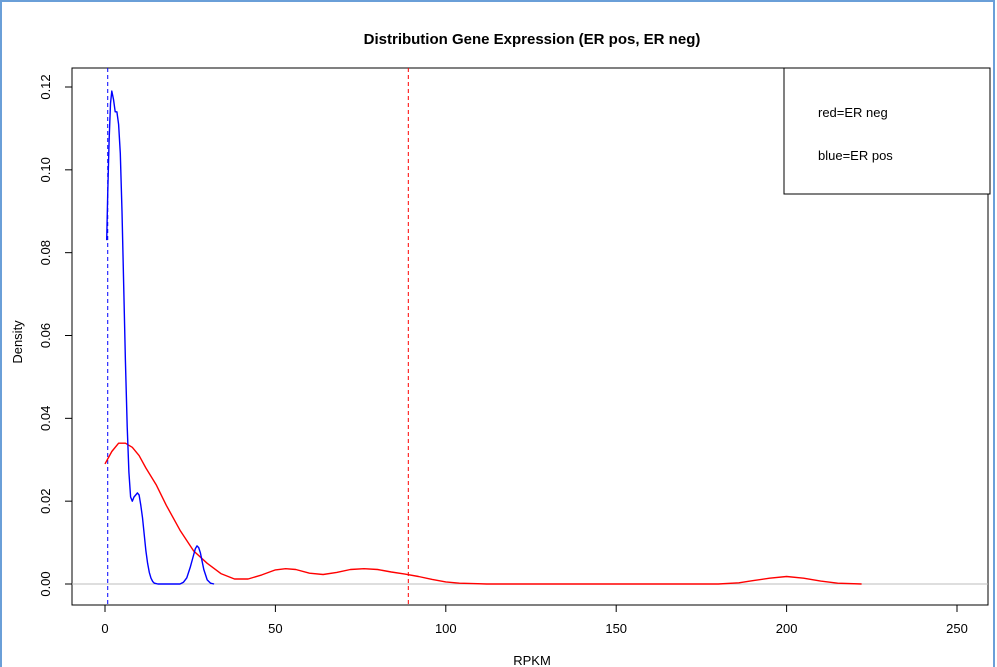 The image size is (997, 667). Describe the element at coordinates (17, 342) in the screenshot. I see `y-axis-label: Density` at that location.